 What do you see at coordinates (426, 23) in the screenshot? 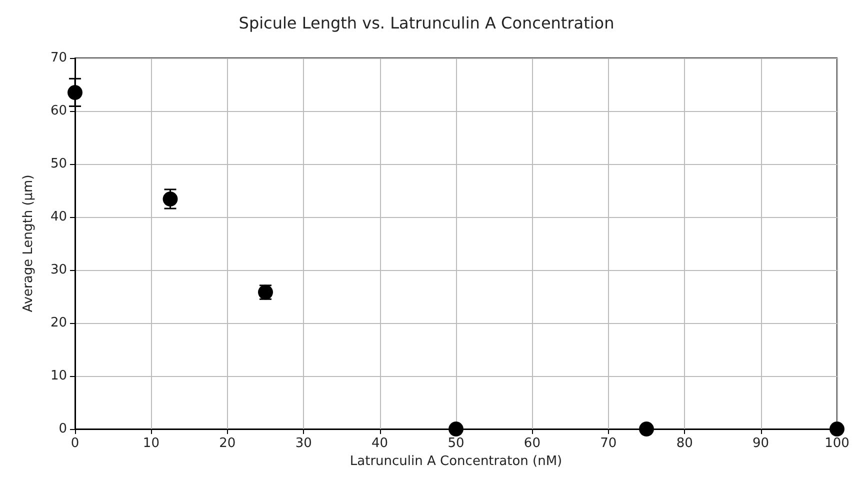
I see `chart-title: Spicule Length vs. Latrunculin A Concentration` at bounding box center [426, 23].